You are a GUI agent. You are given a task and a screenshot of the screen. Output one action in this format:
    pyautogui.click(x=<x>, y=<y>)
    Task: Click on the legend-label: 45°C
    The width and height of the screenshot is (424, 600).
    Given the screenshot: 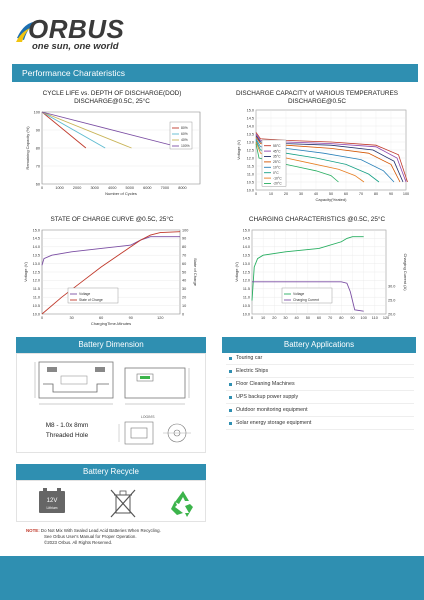 What is the action you would take?
    pyautogui.click(x=277, y=151)
    